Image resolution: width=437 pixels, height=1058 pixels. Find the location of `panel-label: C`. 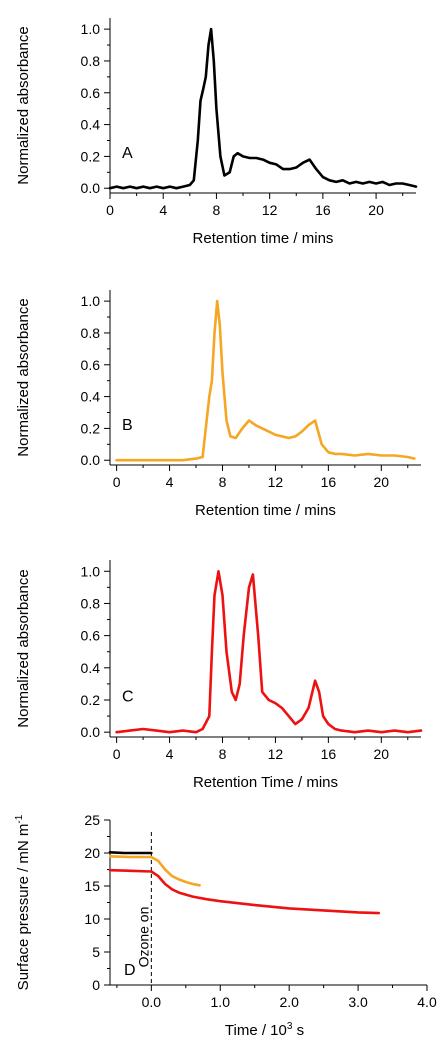

panel-label: C is located at coordinates (128, 697).